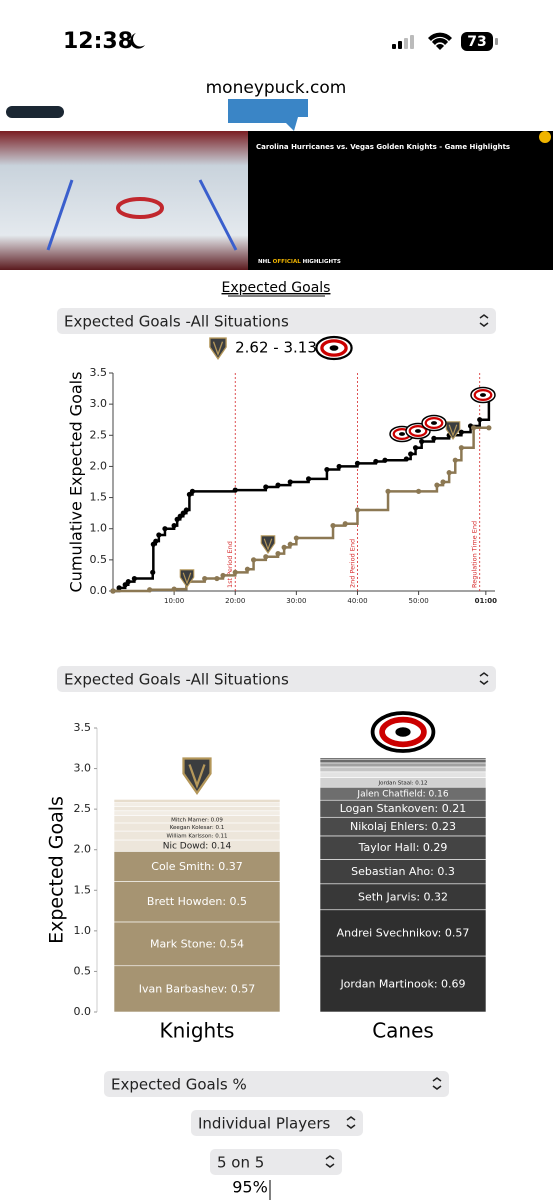 This screenshot has width=553, height=1200. I want to click on team-label: Knights, so click(197, 1031).